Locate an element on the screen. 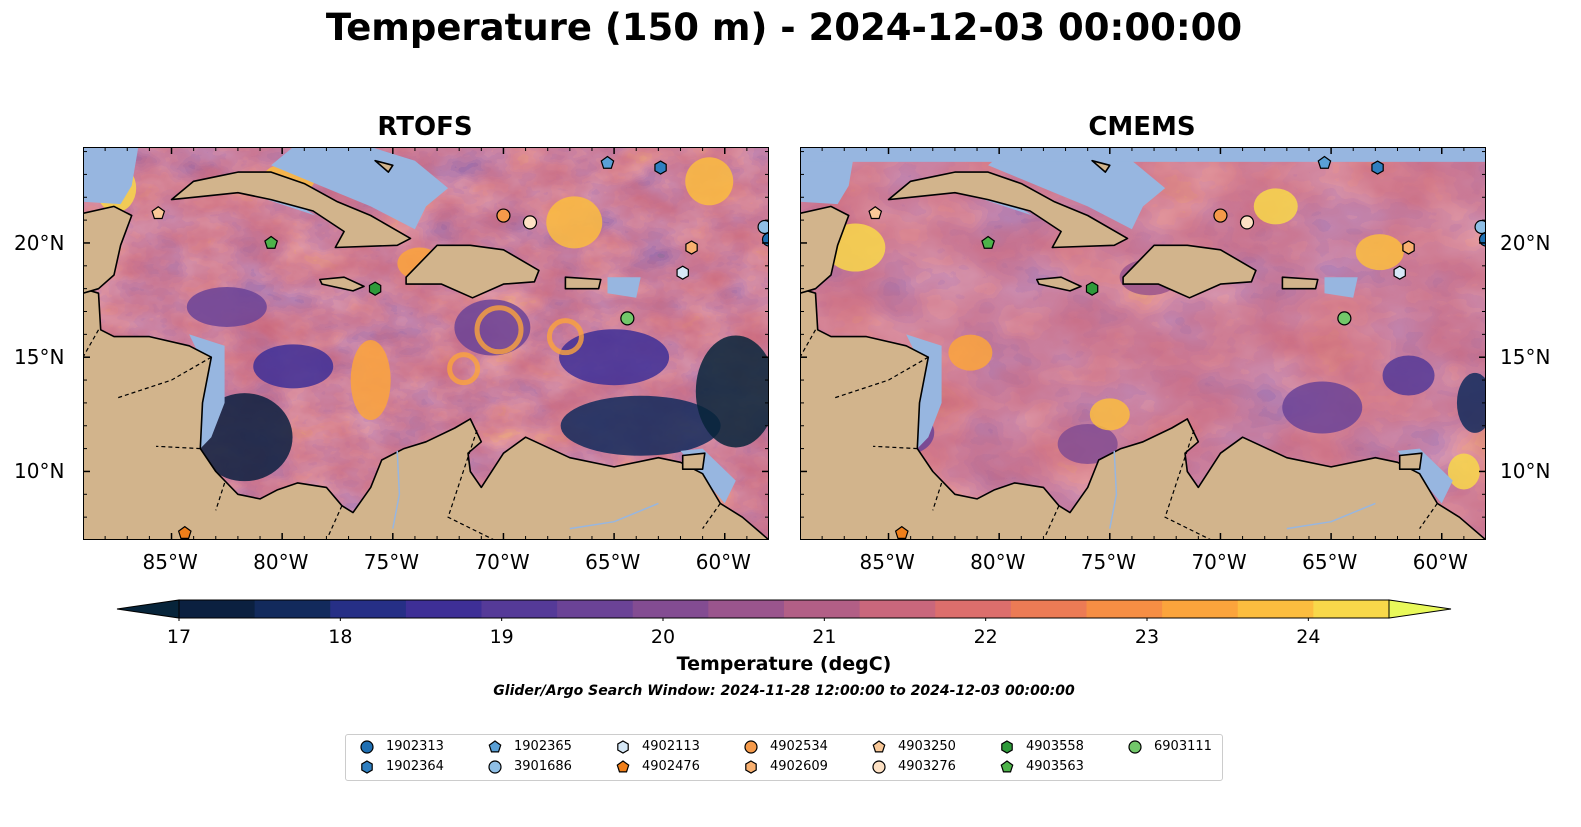 The height and width of the screenshot is (827, 1581). eddy-swirl is located at coordinates (565, 337).